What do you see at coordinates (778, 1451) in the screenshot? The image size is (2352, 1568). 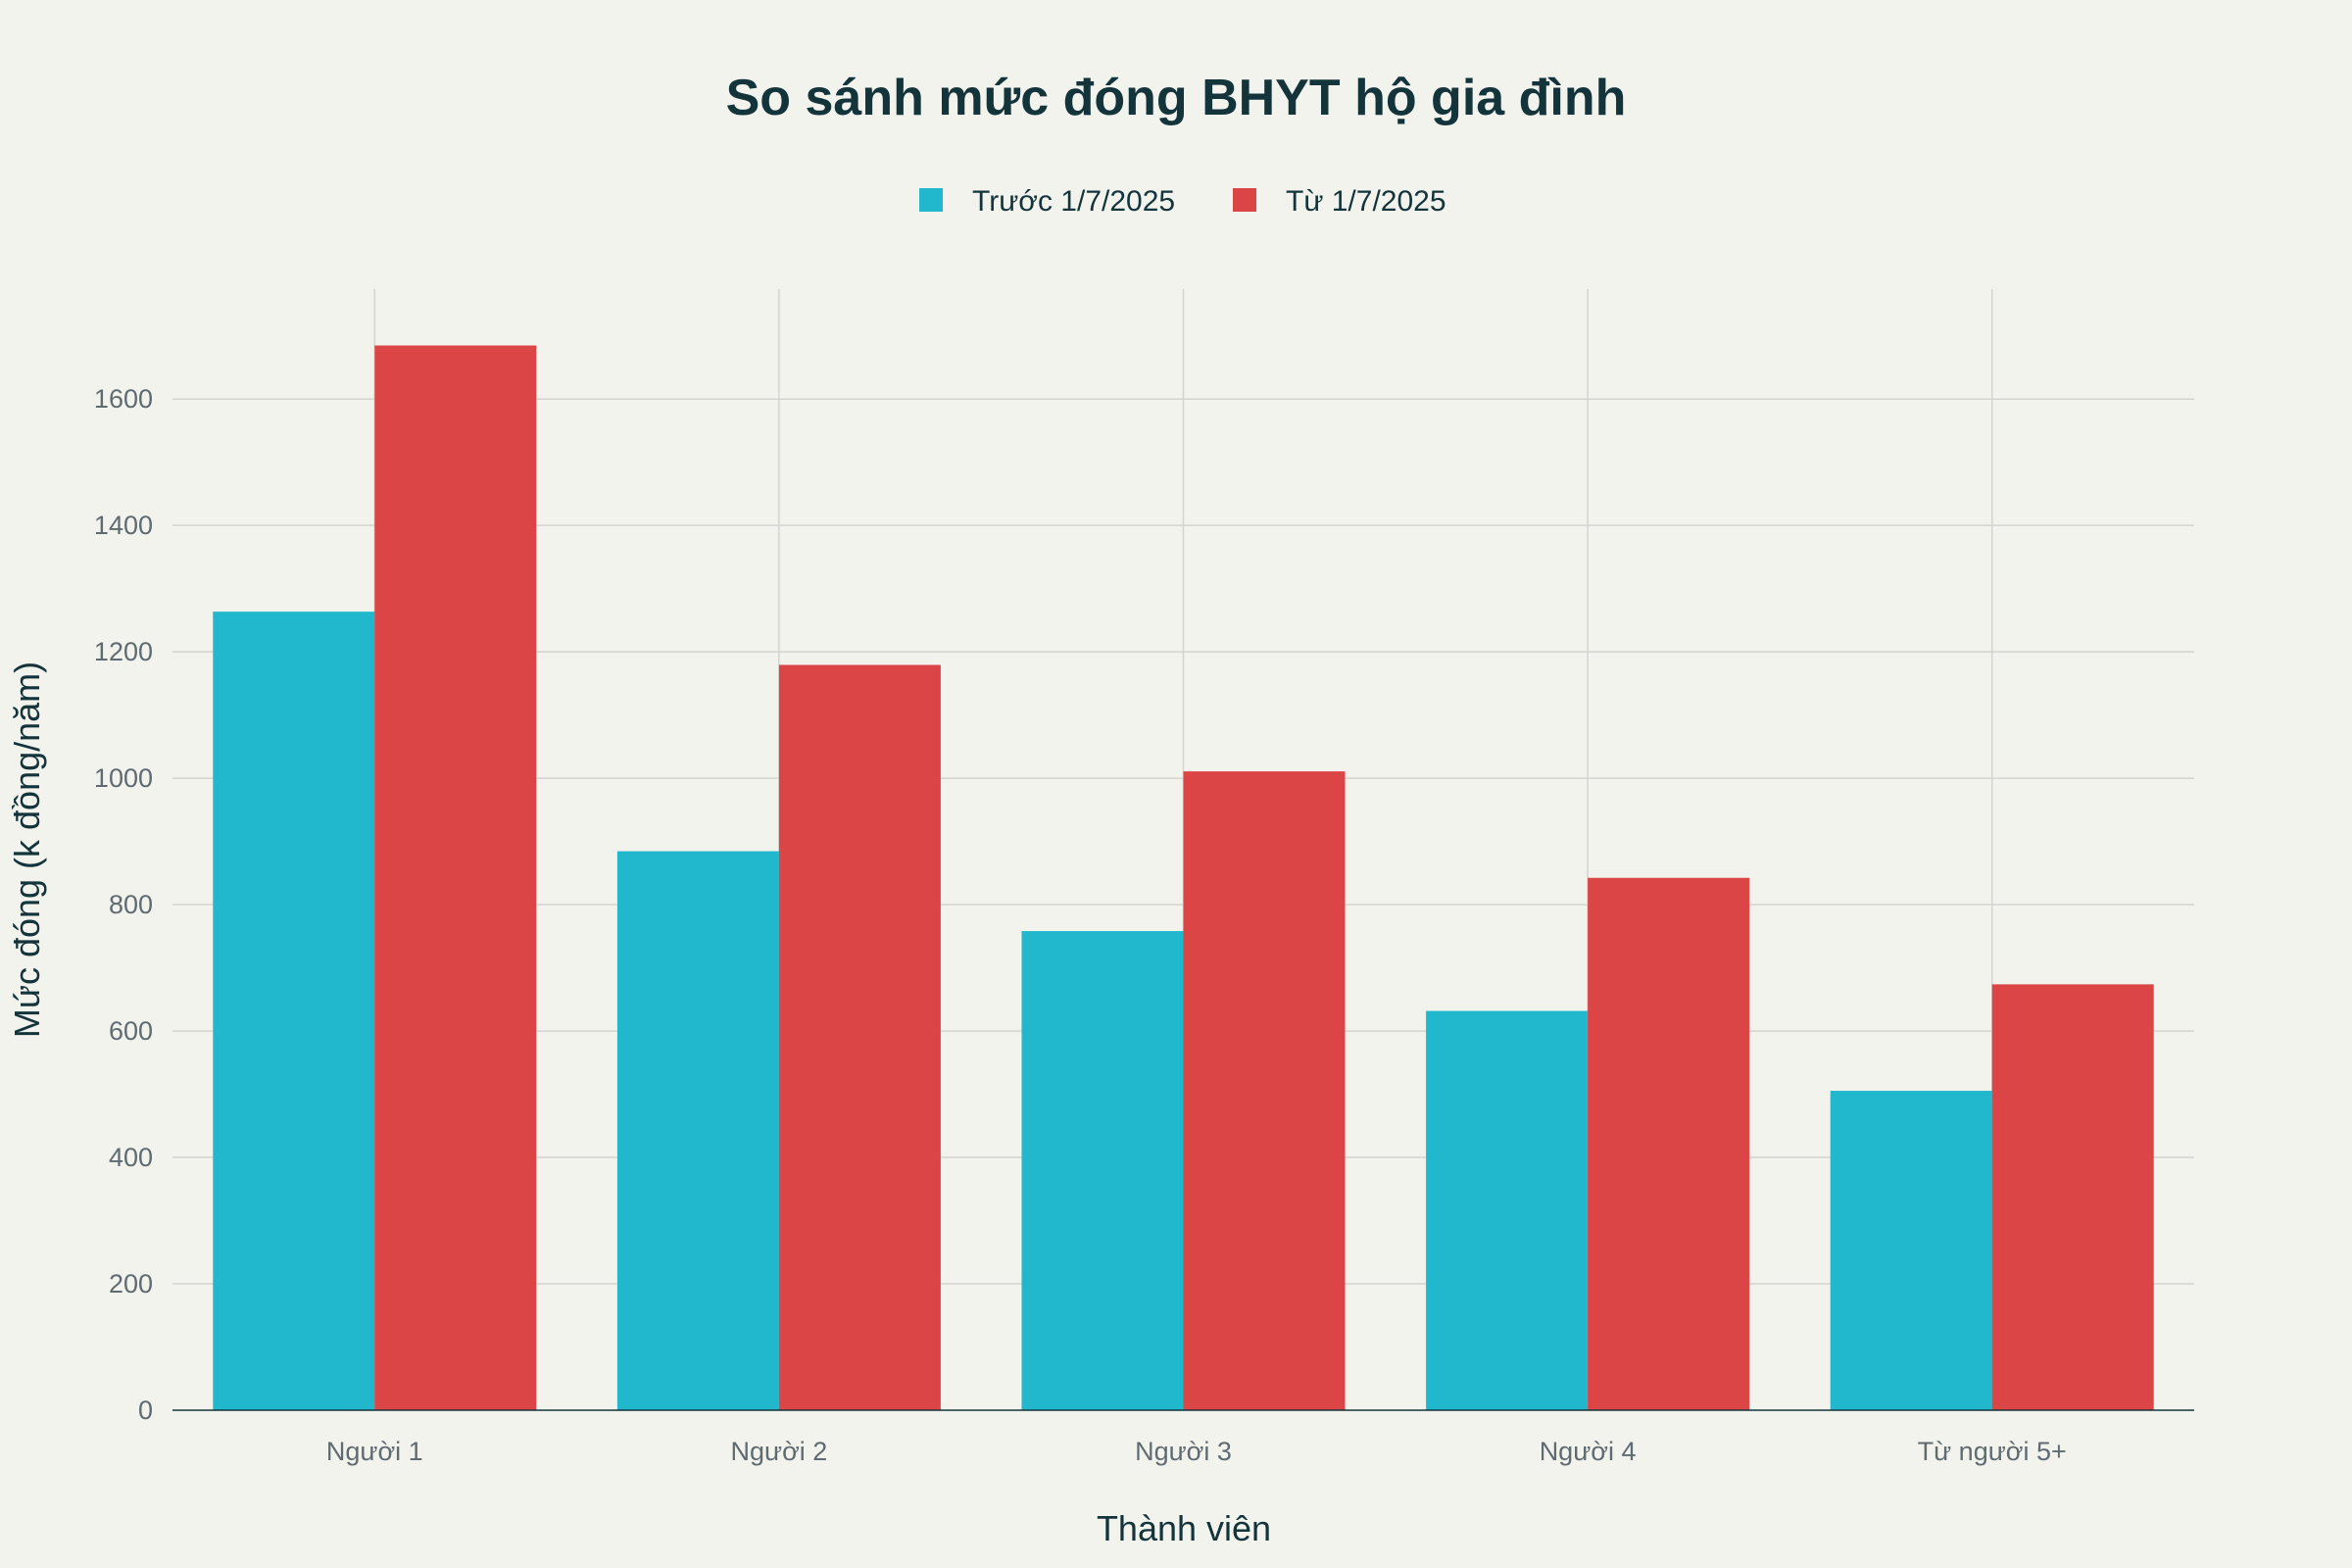 I see `x-tick-label: Người 2` at bounding box center [778, 1451].